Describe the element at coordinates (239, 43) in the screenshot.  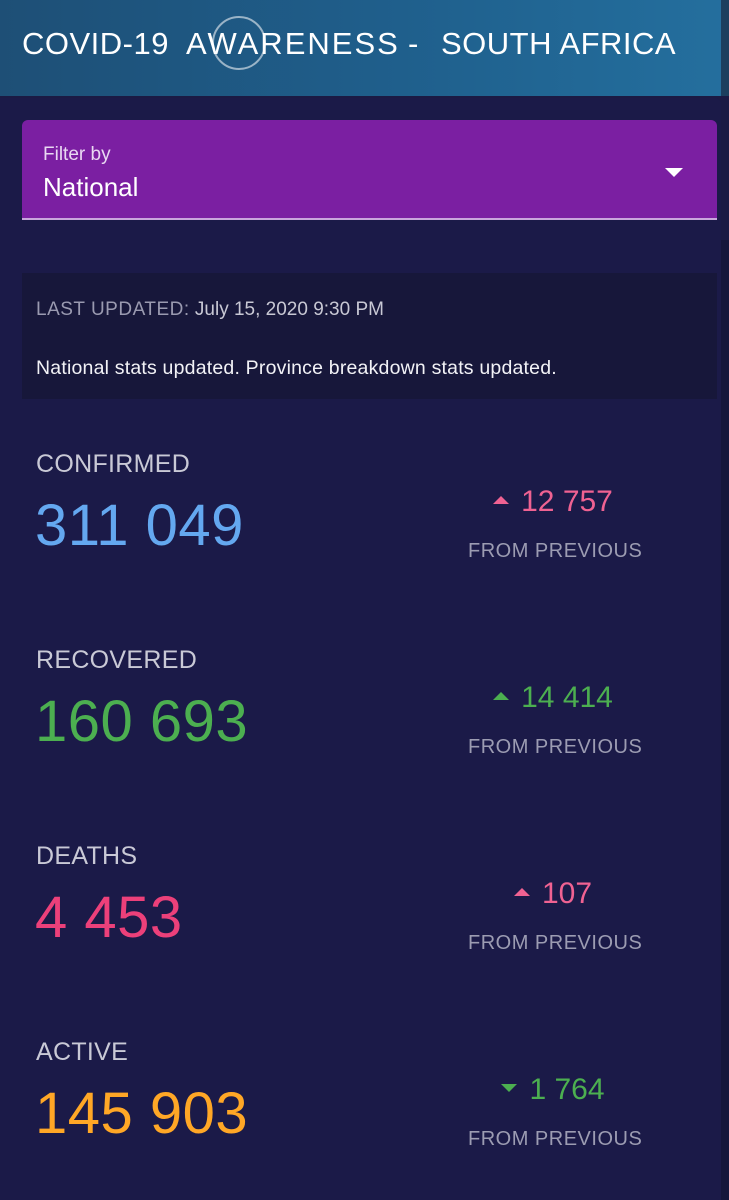
I see `logo-circle-icon` at that location.